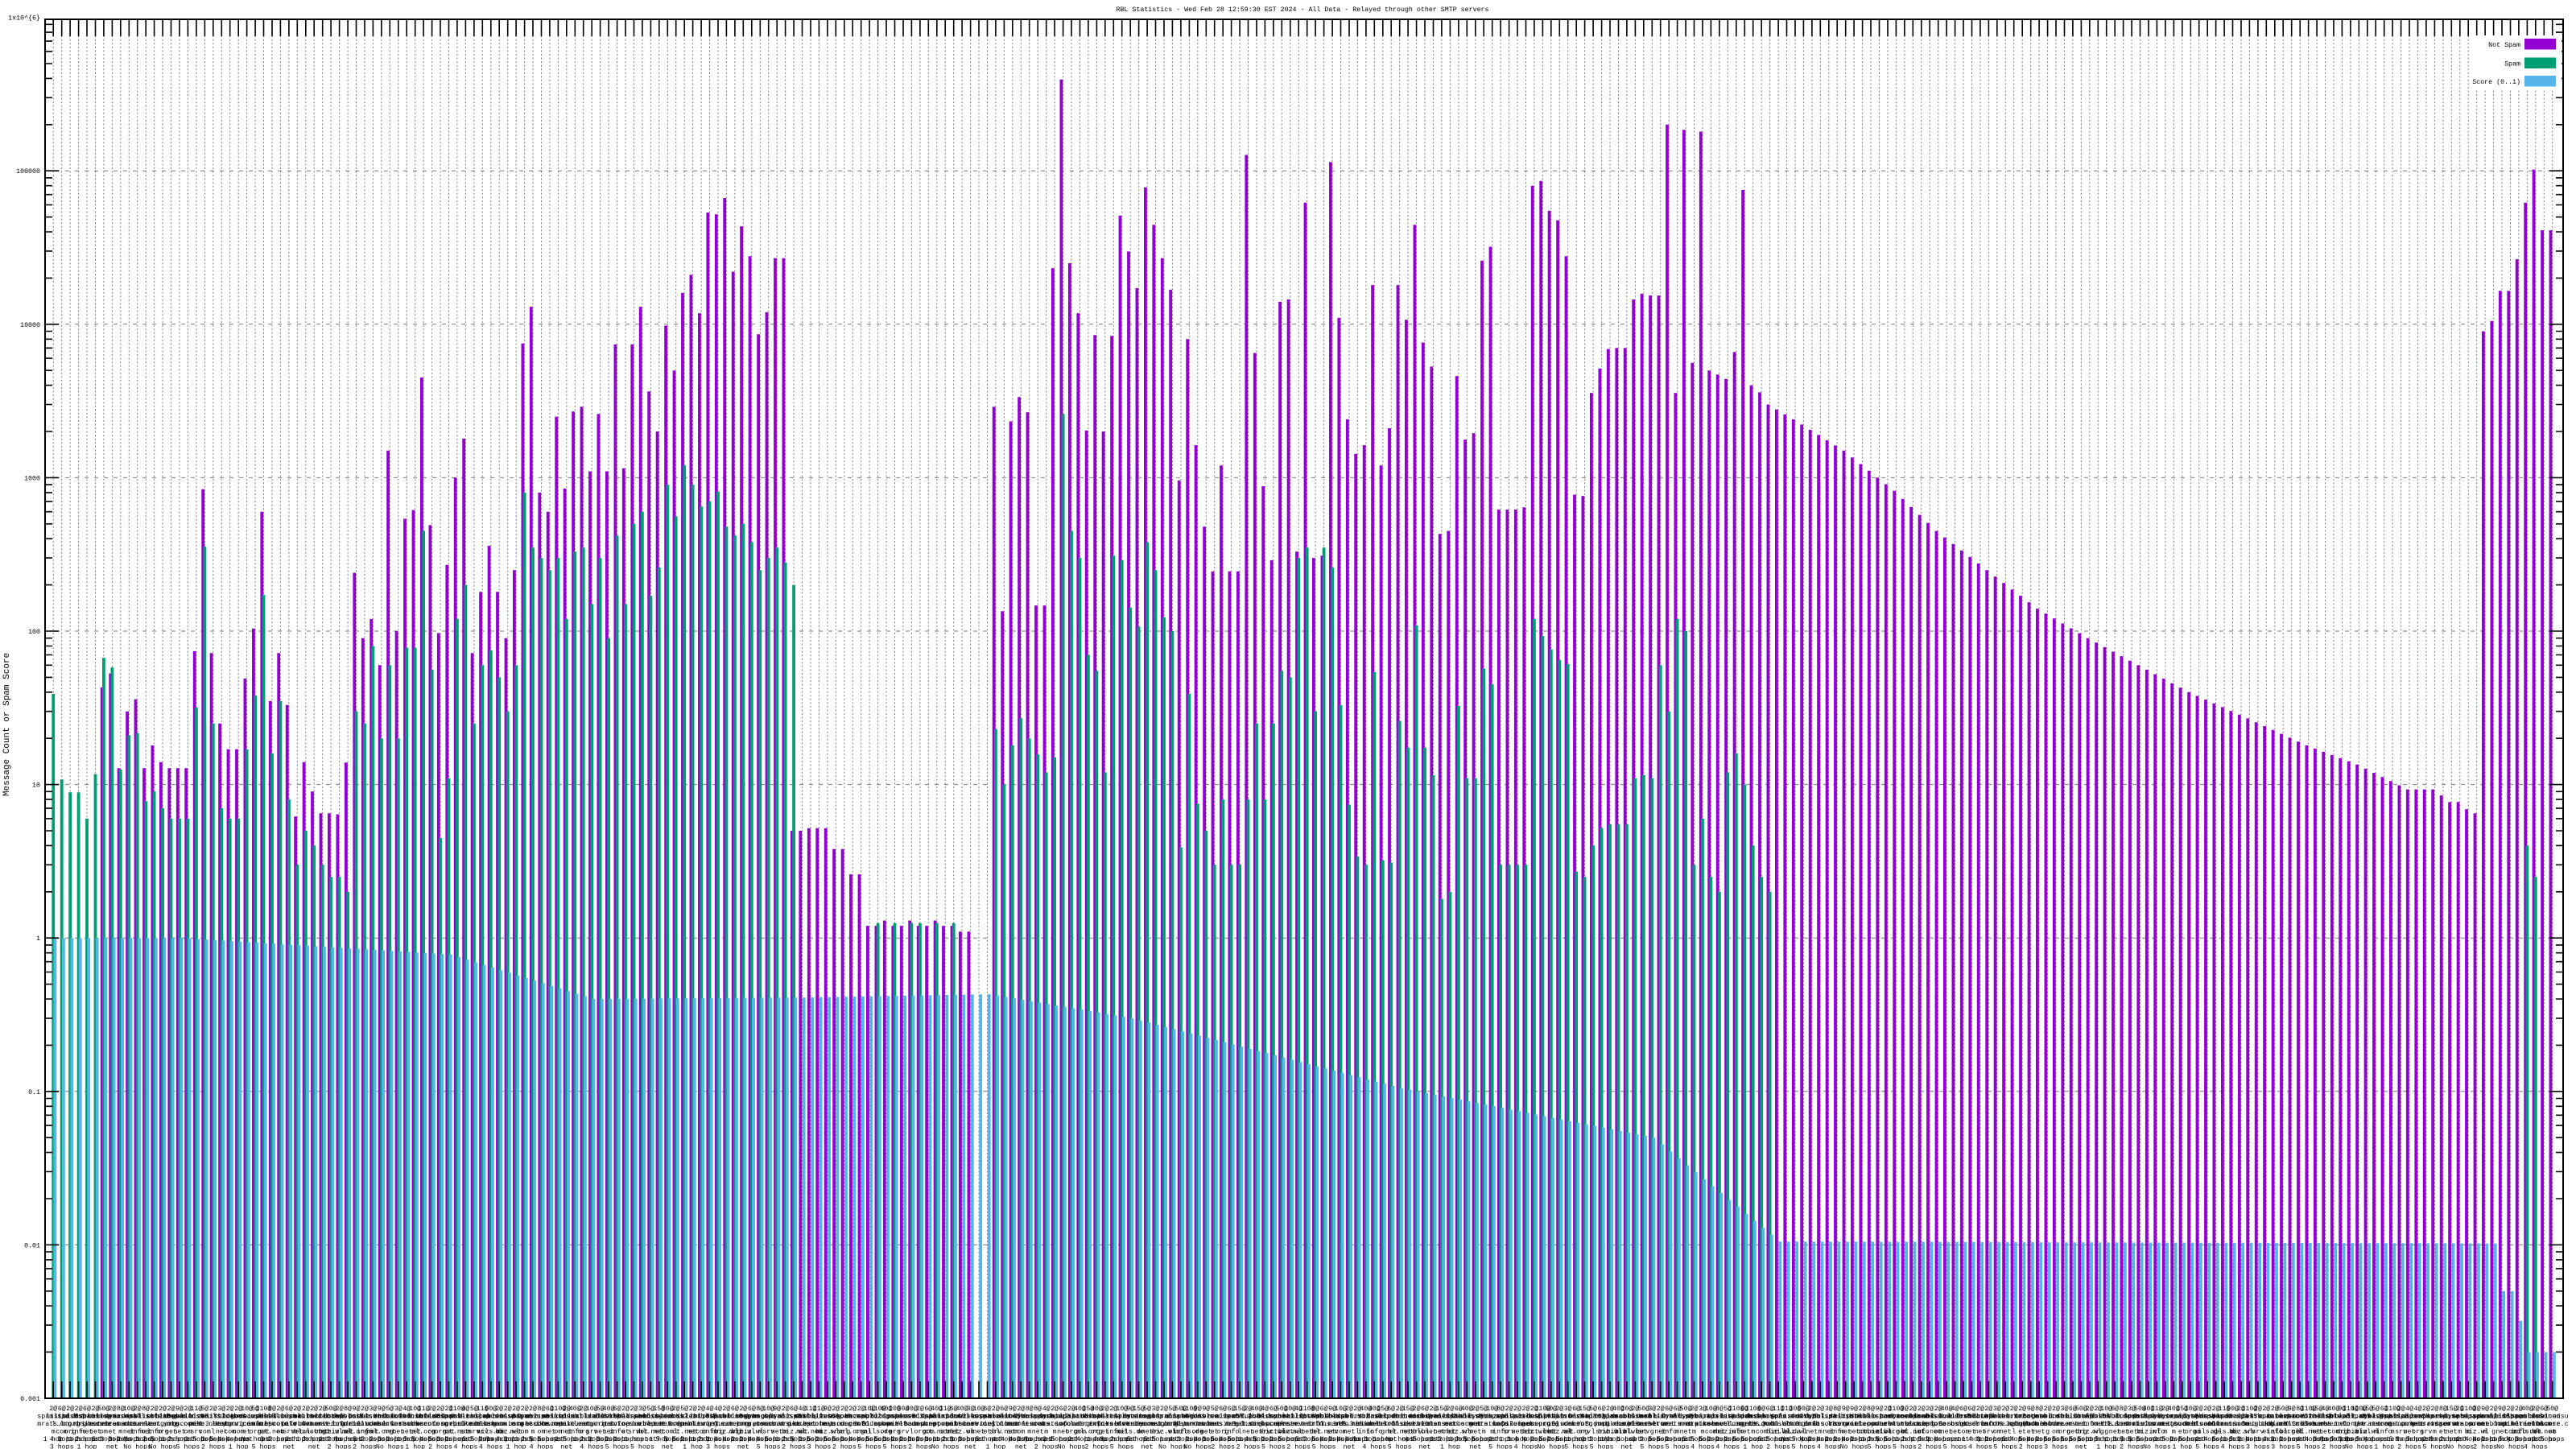 This screenshot has height=1449, width=2576. I want to click on svg-text: ymru.com, so click(1610, 1424).